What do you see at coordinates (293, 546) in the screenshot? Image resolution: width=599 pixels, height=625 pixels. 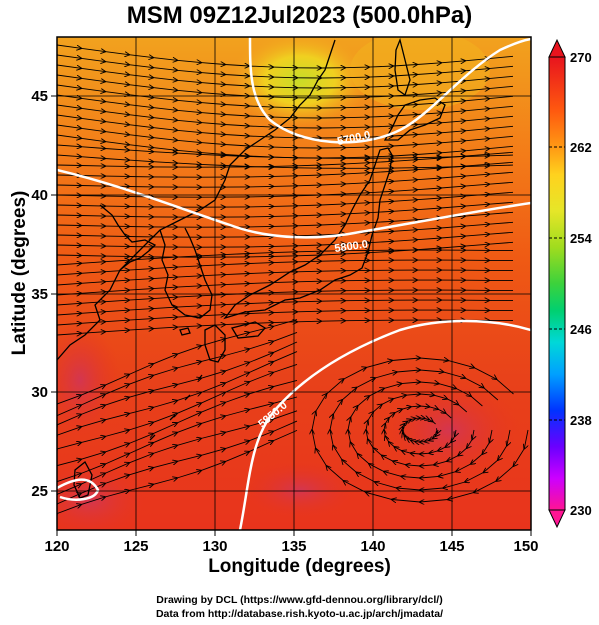 I see `x-tick-label: 135` at bounding box center [293, 546].